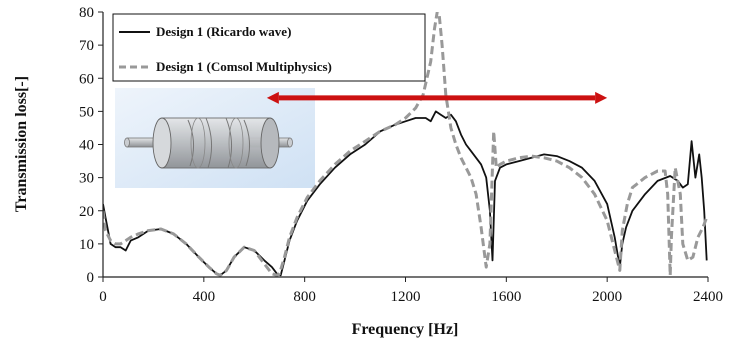 Image resolution: width=732 pixels, height=344 pixels. Describe the element at coordinates (86, 212) in the screenshot. I see `y-tick-label: 20` at that location.